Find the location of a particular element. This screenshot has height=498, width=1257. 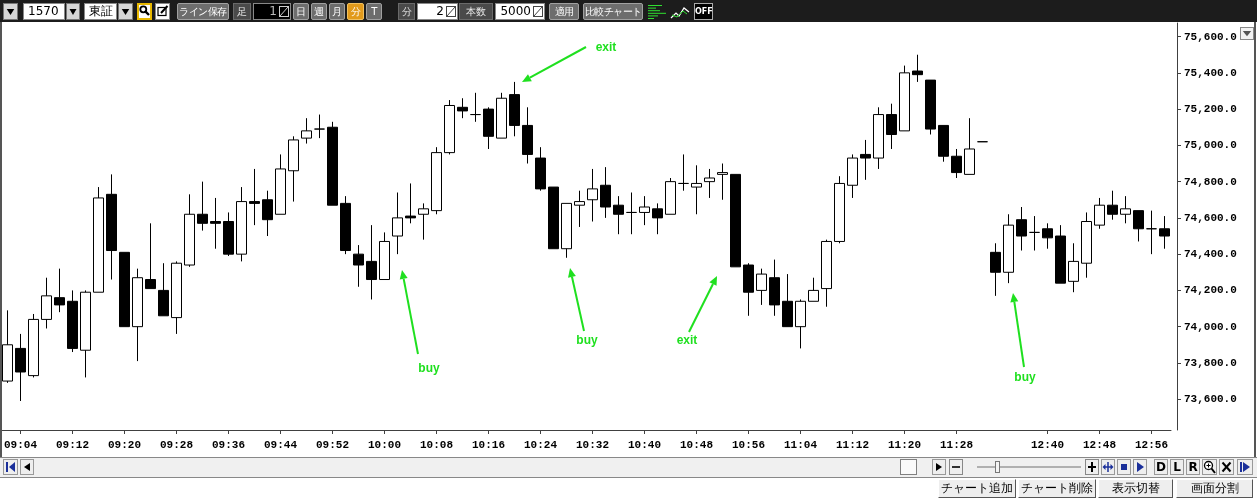

x-tick-label: 10:56 is located at coordinates (748, 444).